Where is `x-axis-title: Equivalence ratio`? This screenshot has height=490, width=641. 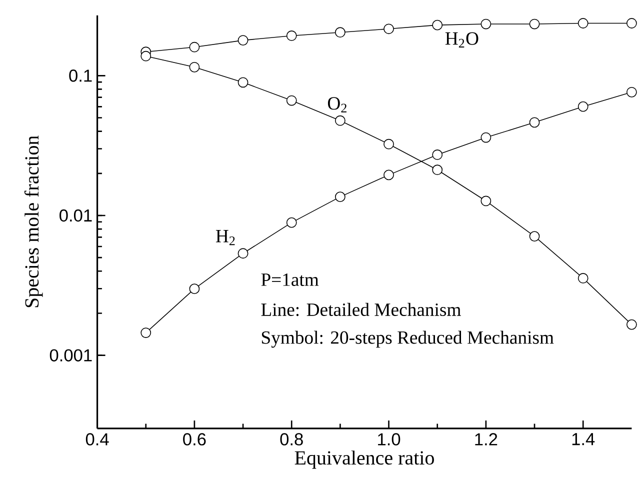
x-axis-title: Equivalence ratio is located at coordinates (364, 459).